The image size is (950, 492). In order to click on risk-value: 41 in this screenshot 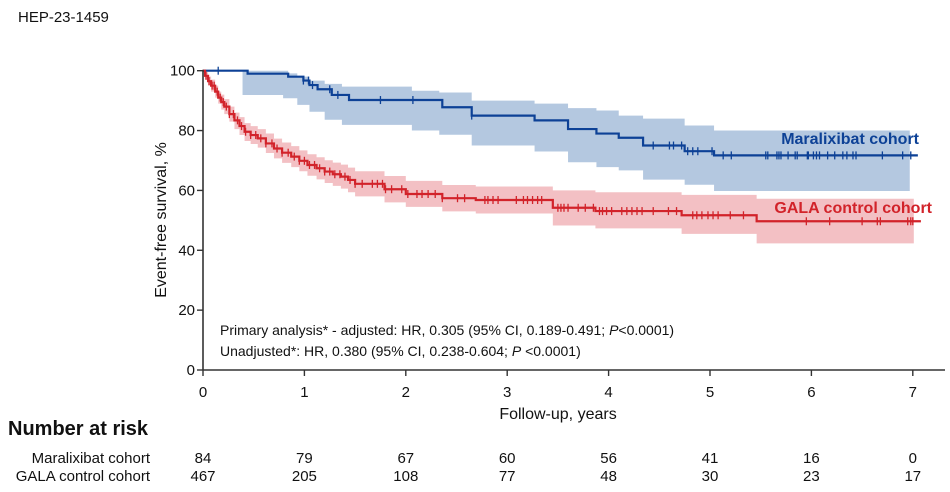, I will do `click(710, 458)`.